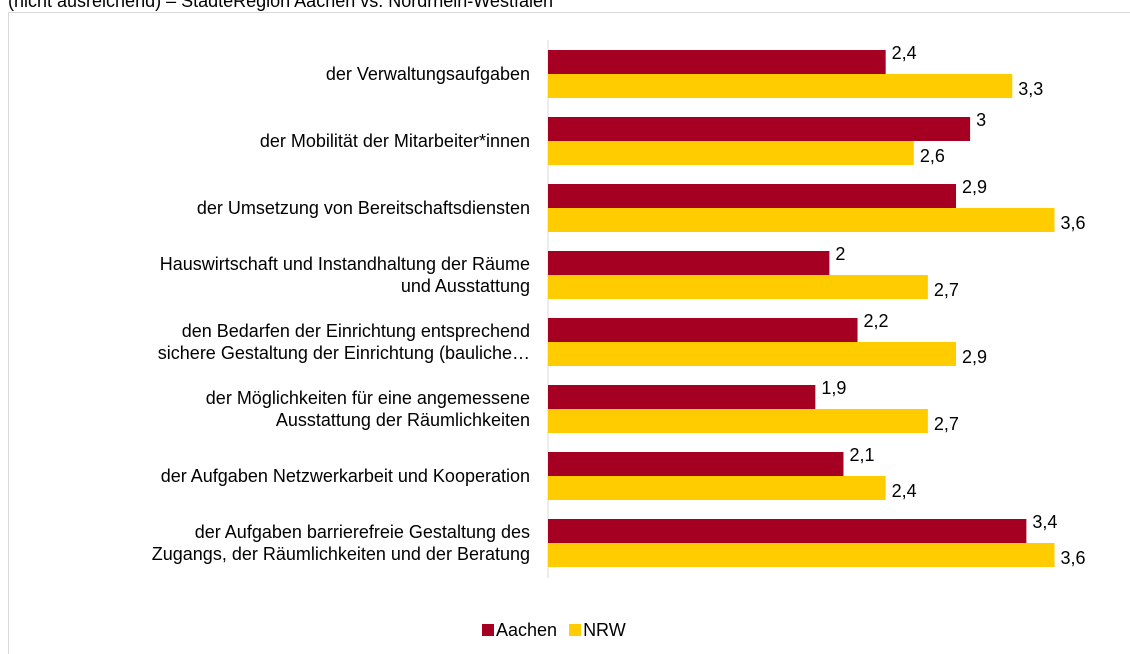  Describe the element at coordinates (604, 630) in the screenshot. I see `legend-label: NRW` at that location.